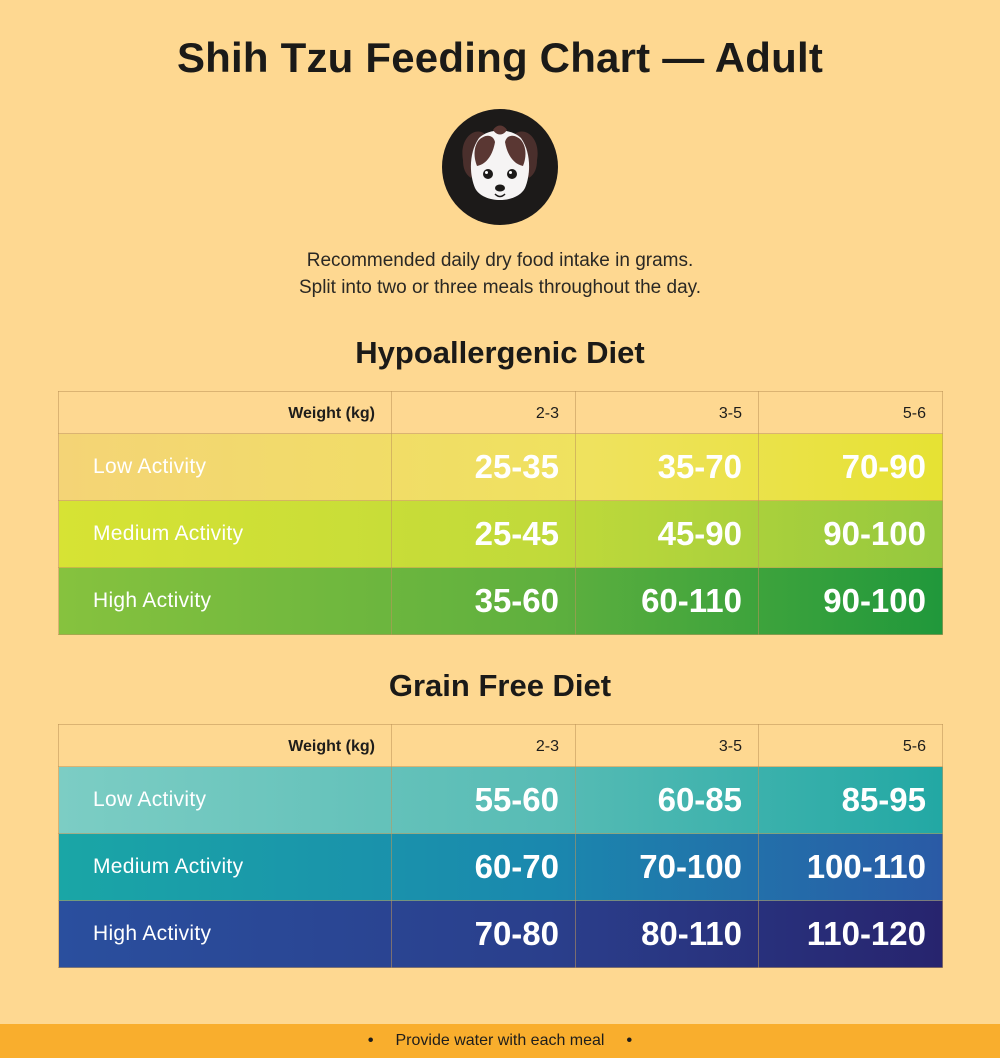 The image size is (1000, 1058). Describe the element at coordinates (483, 601) in the screenshot. I see `table-cell: 35-60` at that location.